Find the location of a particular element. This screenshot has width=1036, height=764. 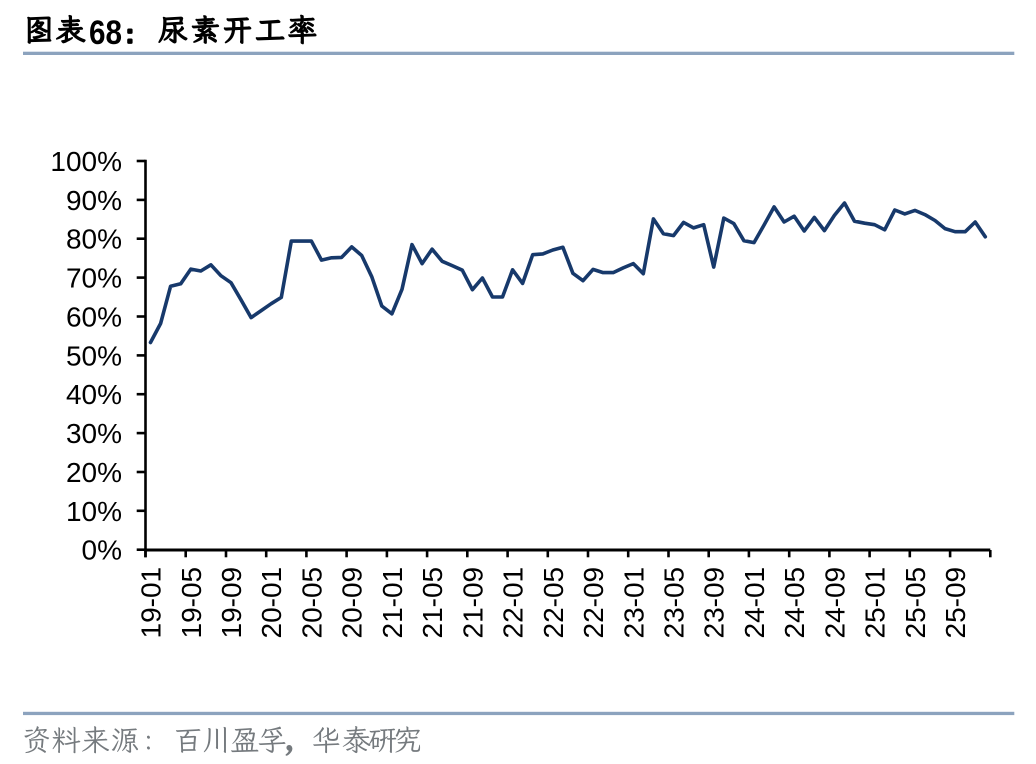

svg-text: 19-09 is located at coordinates (231, 603).